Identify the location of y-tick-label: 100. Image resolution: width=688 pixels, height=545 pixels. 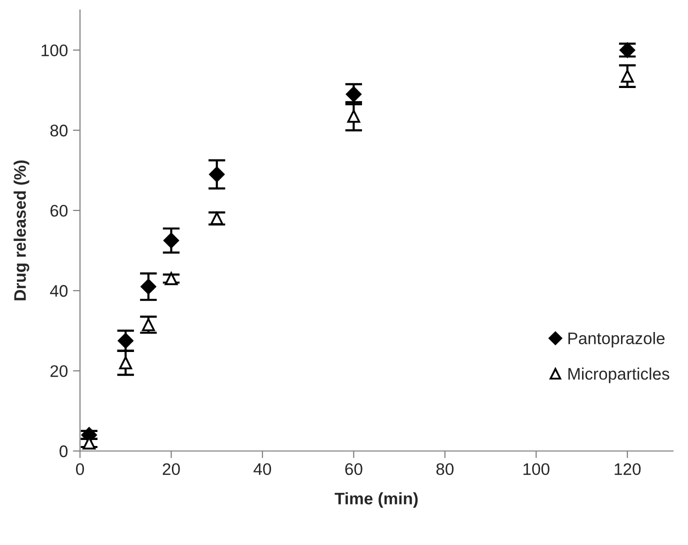
(55, 50).